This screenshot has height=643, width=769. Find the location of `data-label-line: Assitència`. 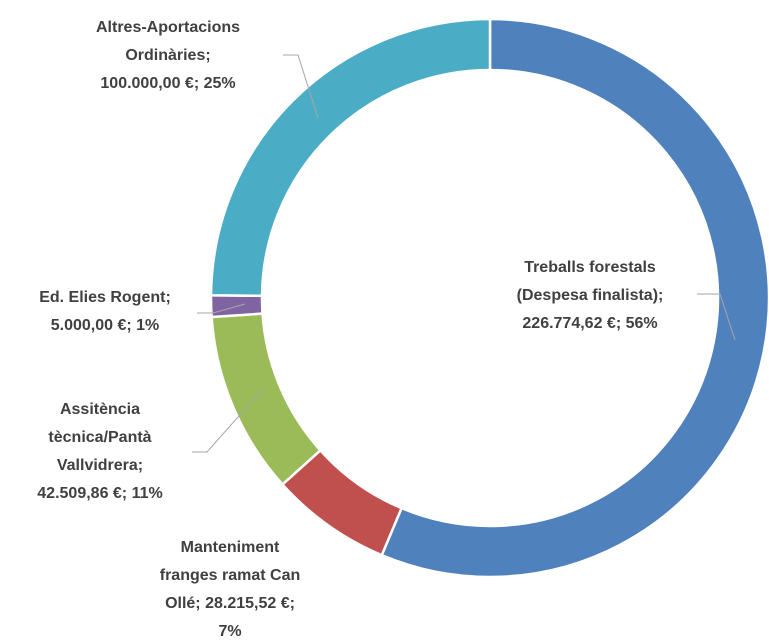

data-label-line: Assitència is located at coordinates (100, 409).